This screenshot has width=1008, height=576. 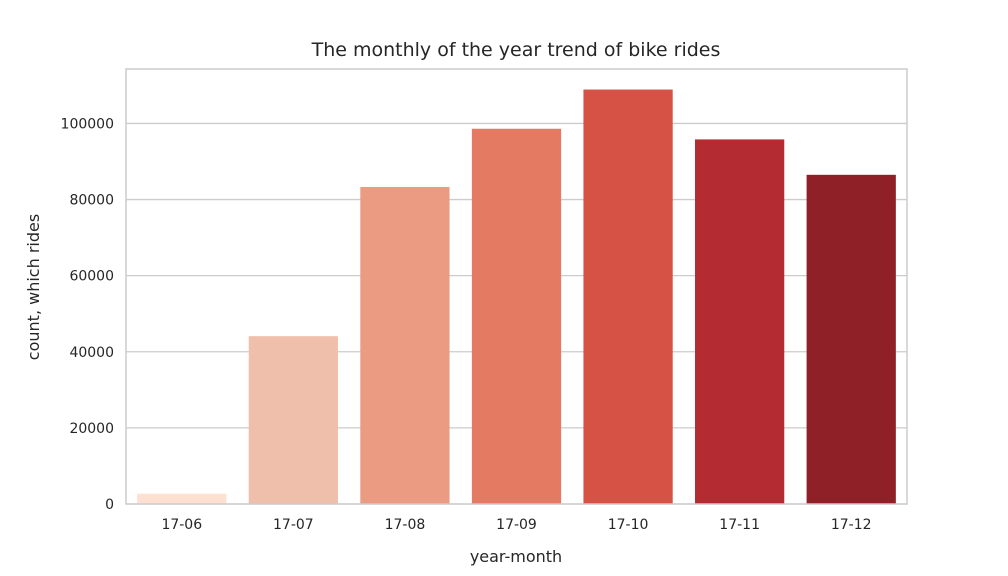 What do you see at coordinates (516, 556) in the screenshot?
I see `x-axis-label: year-month` at bounding box center [516, 556].